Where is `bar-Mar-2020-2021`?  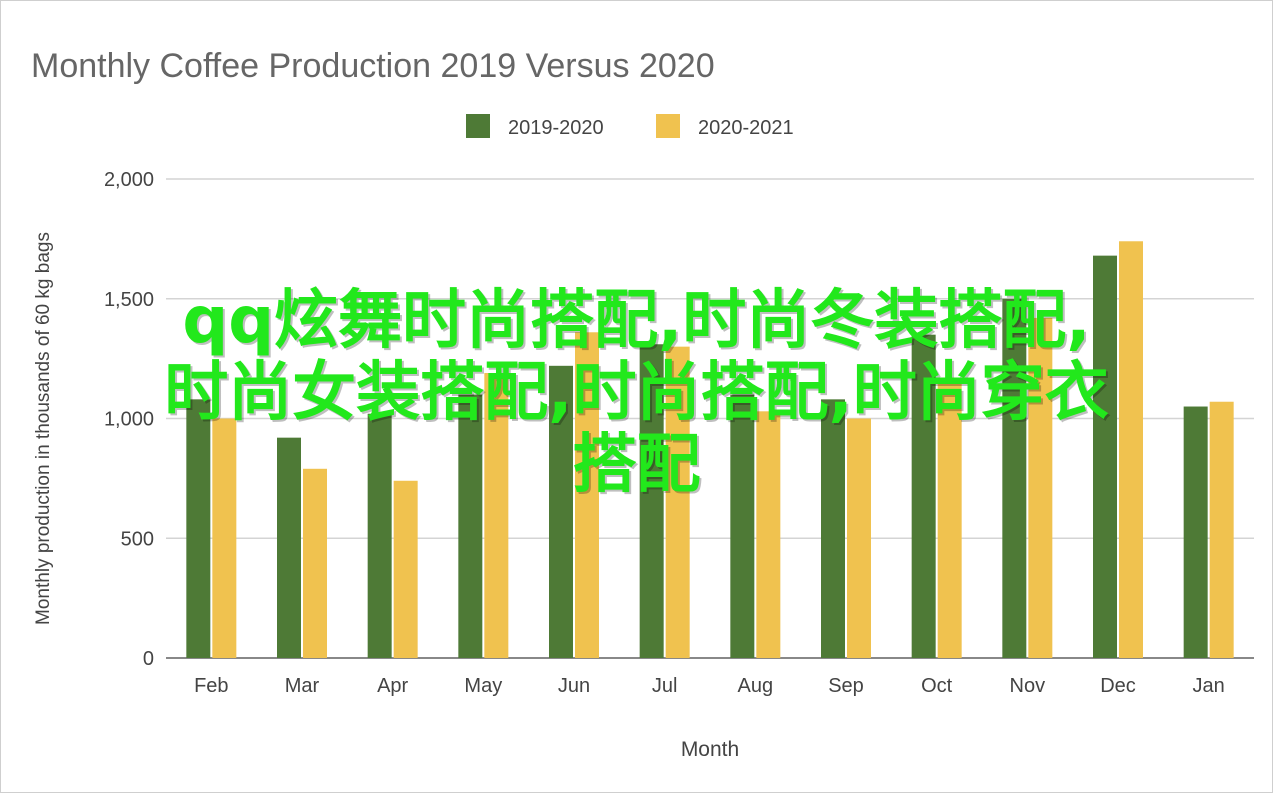 bar-Mar-2020-2021 is located at coordinates (315, 563).